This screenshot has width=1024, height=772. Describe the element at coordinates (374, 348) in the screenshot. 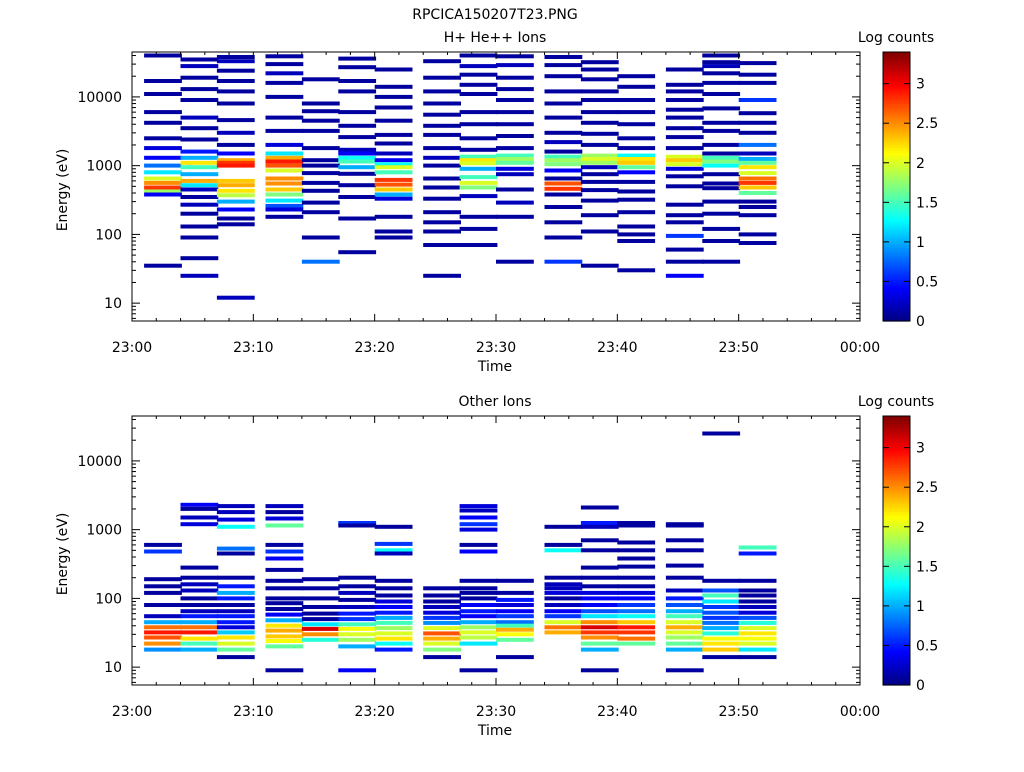

I see `x-tick-label: 23:20` at that location.